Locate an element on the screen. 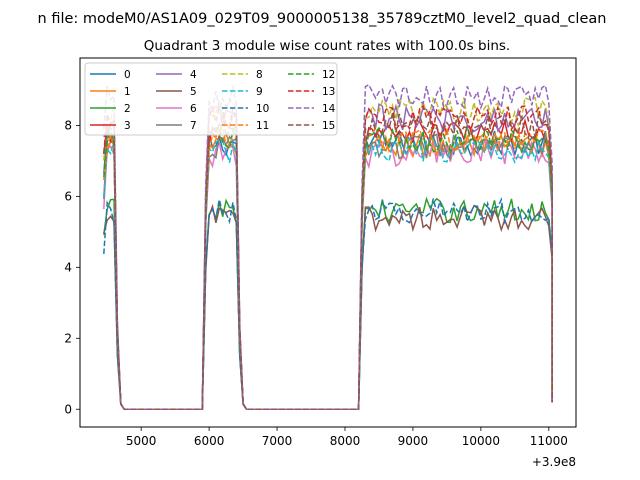 Image resolution: width=640 pixels, height=480 pixels. legend-entry-label: 1 is located at coordinates (127, 92).